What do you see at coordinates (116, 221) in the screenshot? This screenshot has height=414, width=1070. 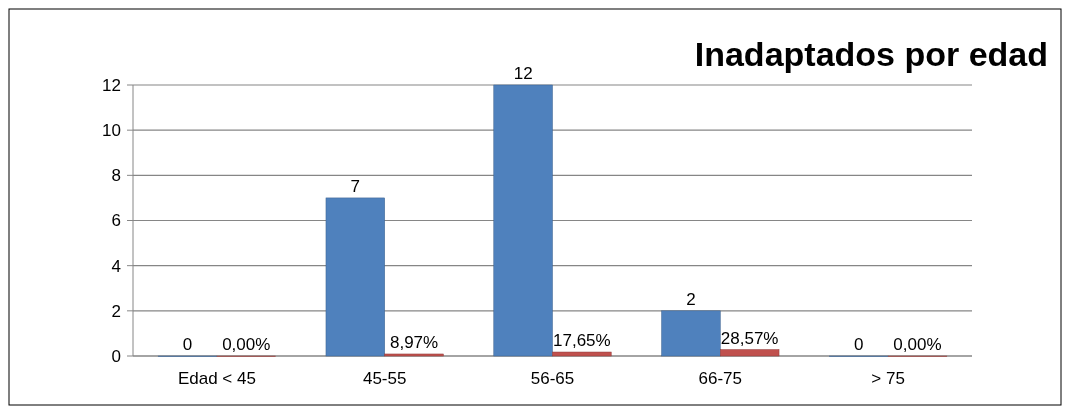 I see `y-tick-label: 6` at bounding box center [116, 221].